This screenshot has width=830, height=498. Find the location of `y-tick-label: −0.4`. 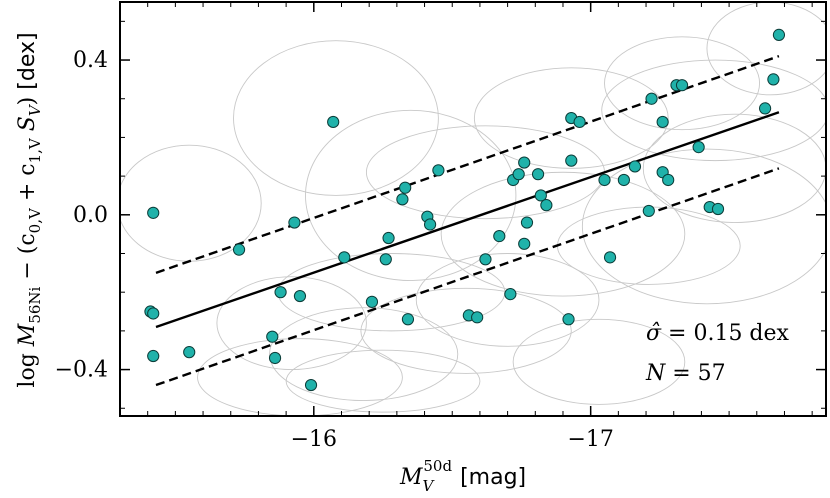

y-tick-label: −0.4 is located at coordinates (81, 370).